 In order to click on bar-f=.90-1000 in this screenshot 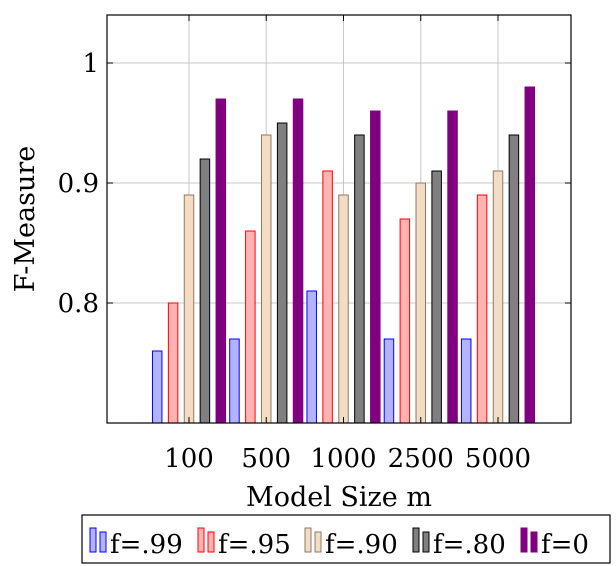, I will do `click(343, 309)`.